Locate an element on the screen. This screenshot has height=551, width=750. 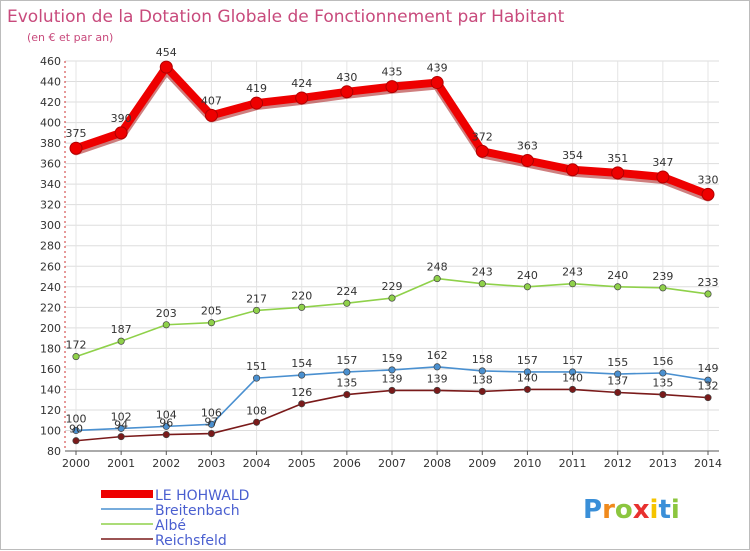
data-label: 239 is located at coordinates (662, 276).